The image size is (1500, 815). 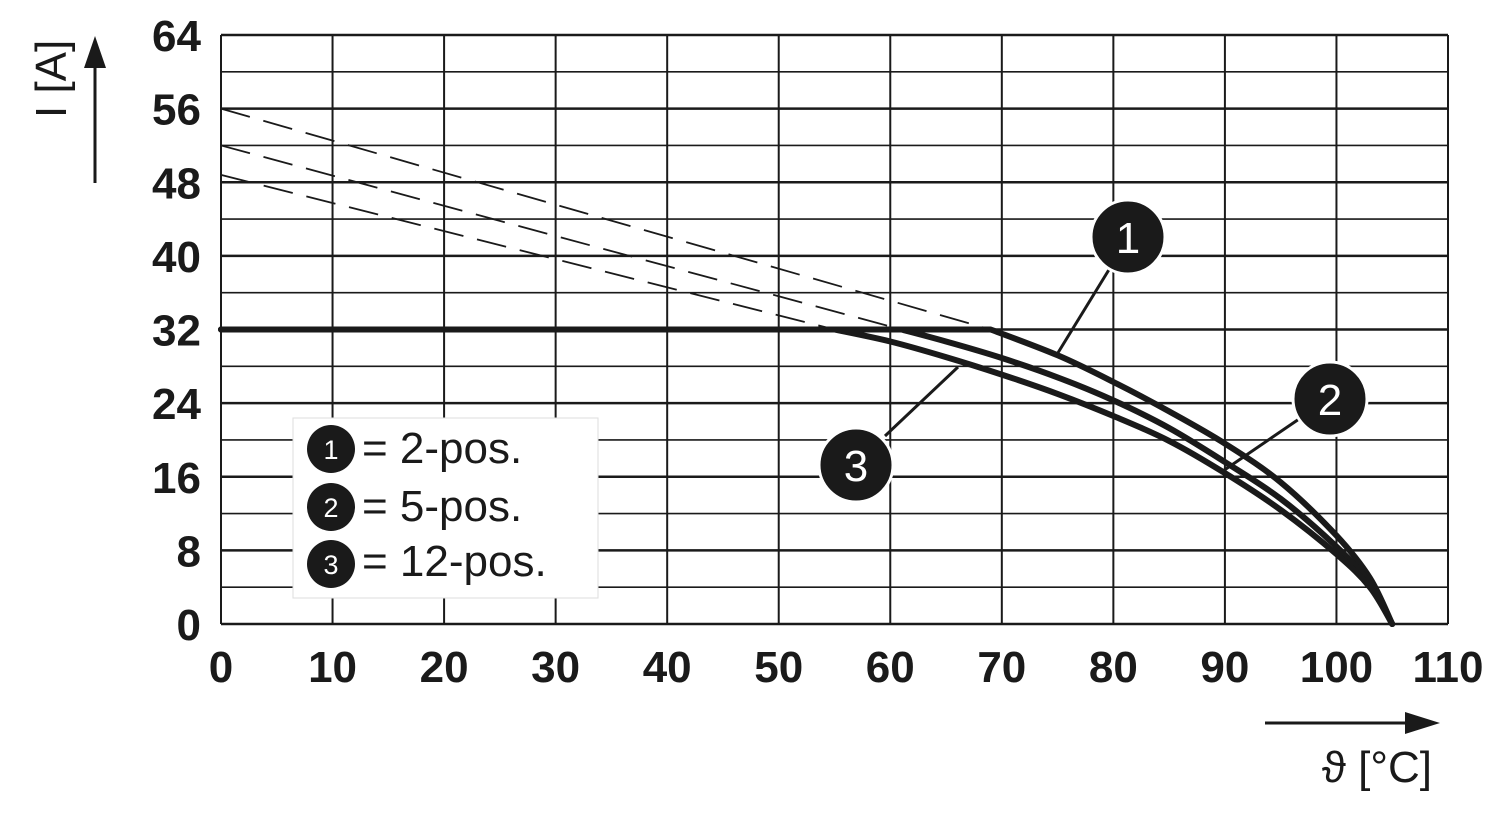 I want to click on curve-callouts: 1 2 3, so click(x=1093, y=351).